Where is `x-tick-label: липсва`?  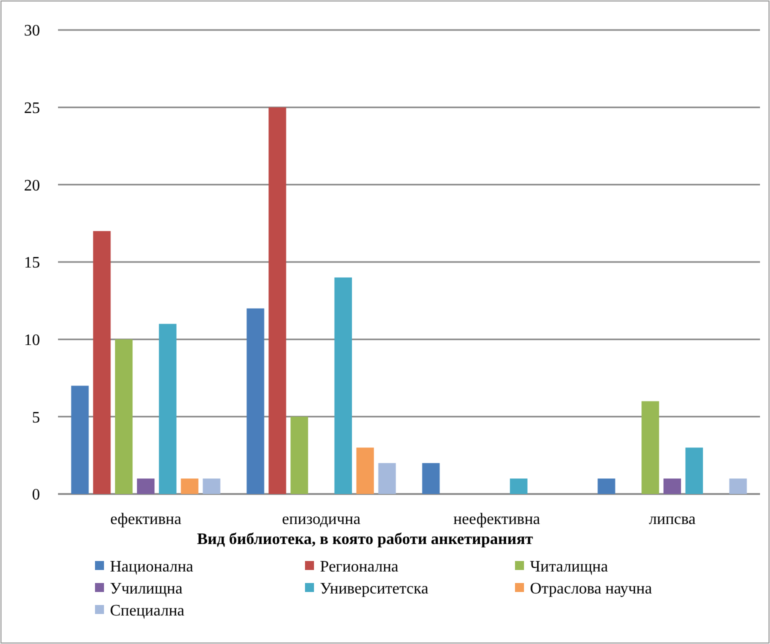
x-tick-label: липсва is located at coordinates (672, 519).